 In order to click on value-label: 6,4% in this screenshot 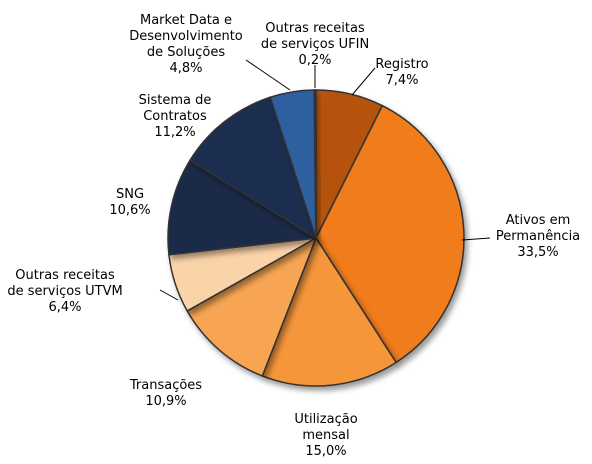, I will do `click(65, 307)`.